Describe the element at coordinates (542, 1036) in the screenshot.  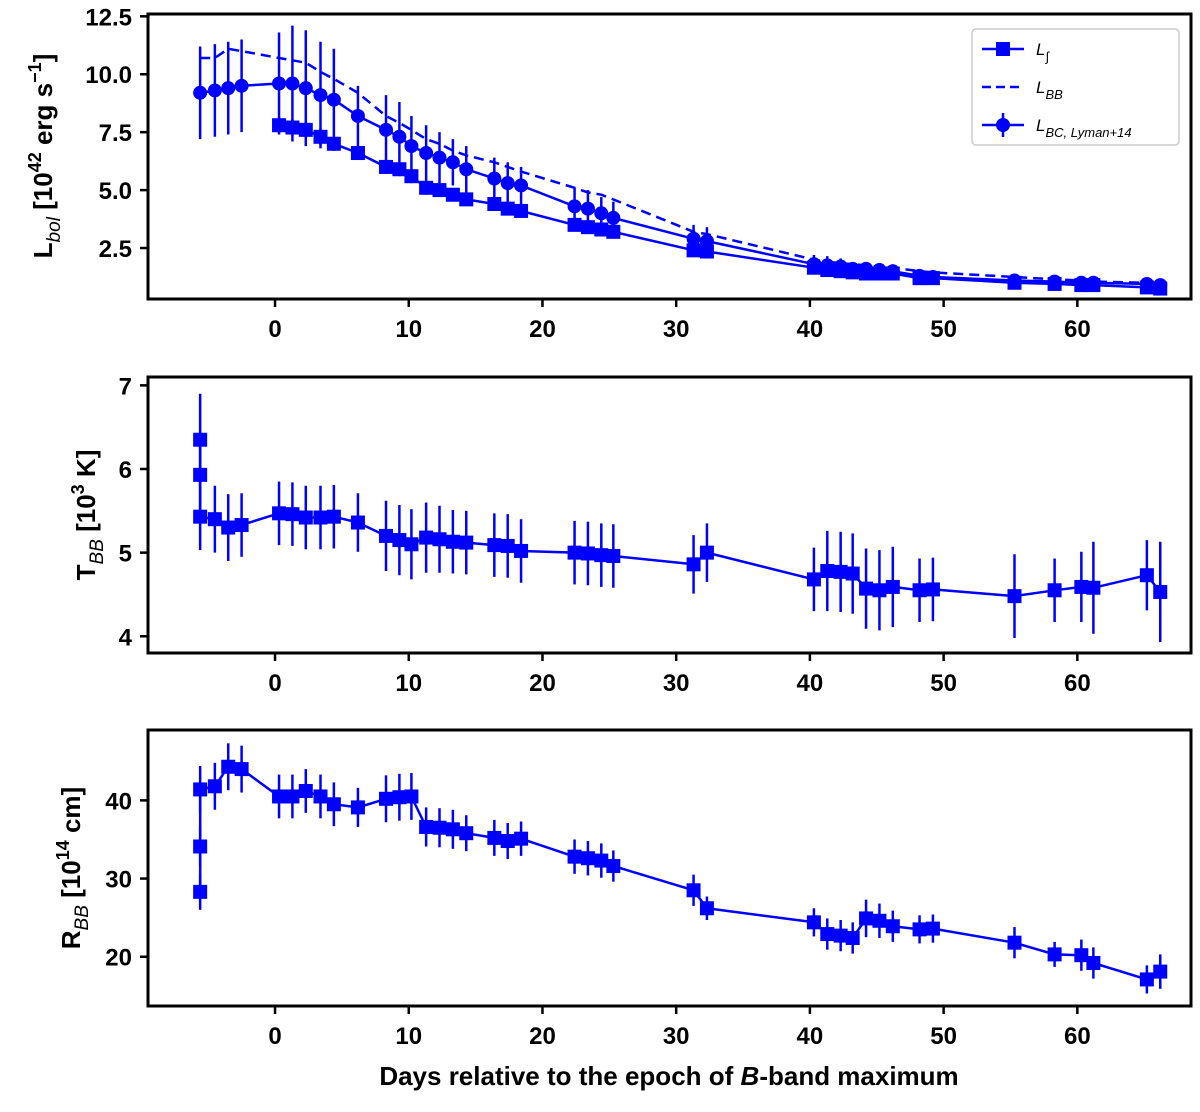
I see `radius-xtick-label-20: 20` at that location.